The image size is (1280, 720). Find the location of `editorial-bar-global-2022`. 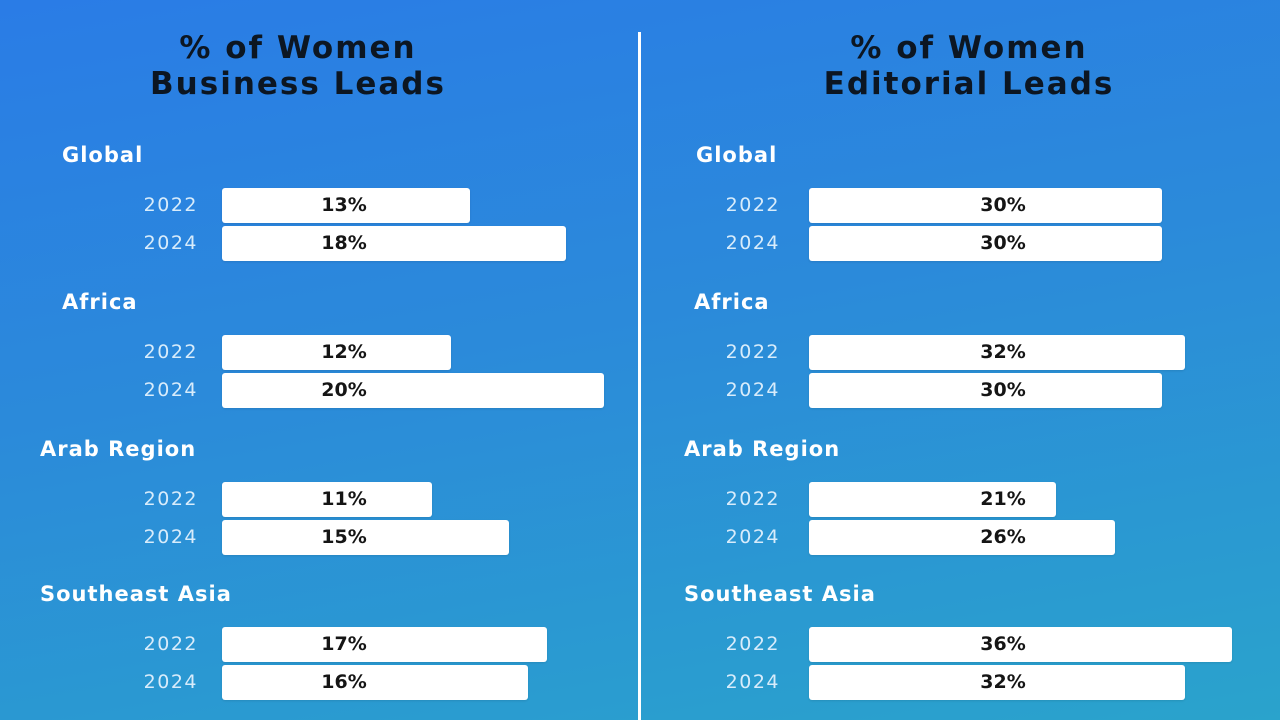

editorial-bar-global-2022 is located at coordinates (985, 205).